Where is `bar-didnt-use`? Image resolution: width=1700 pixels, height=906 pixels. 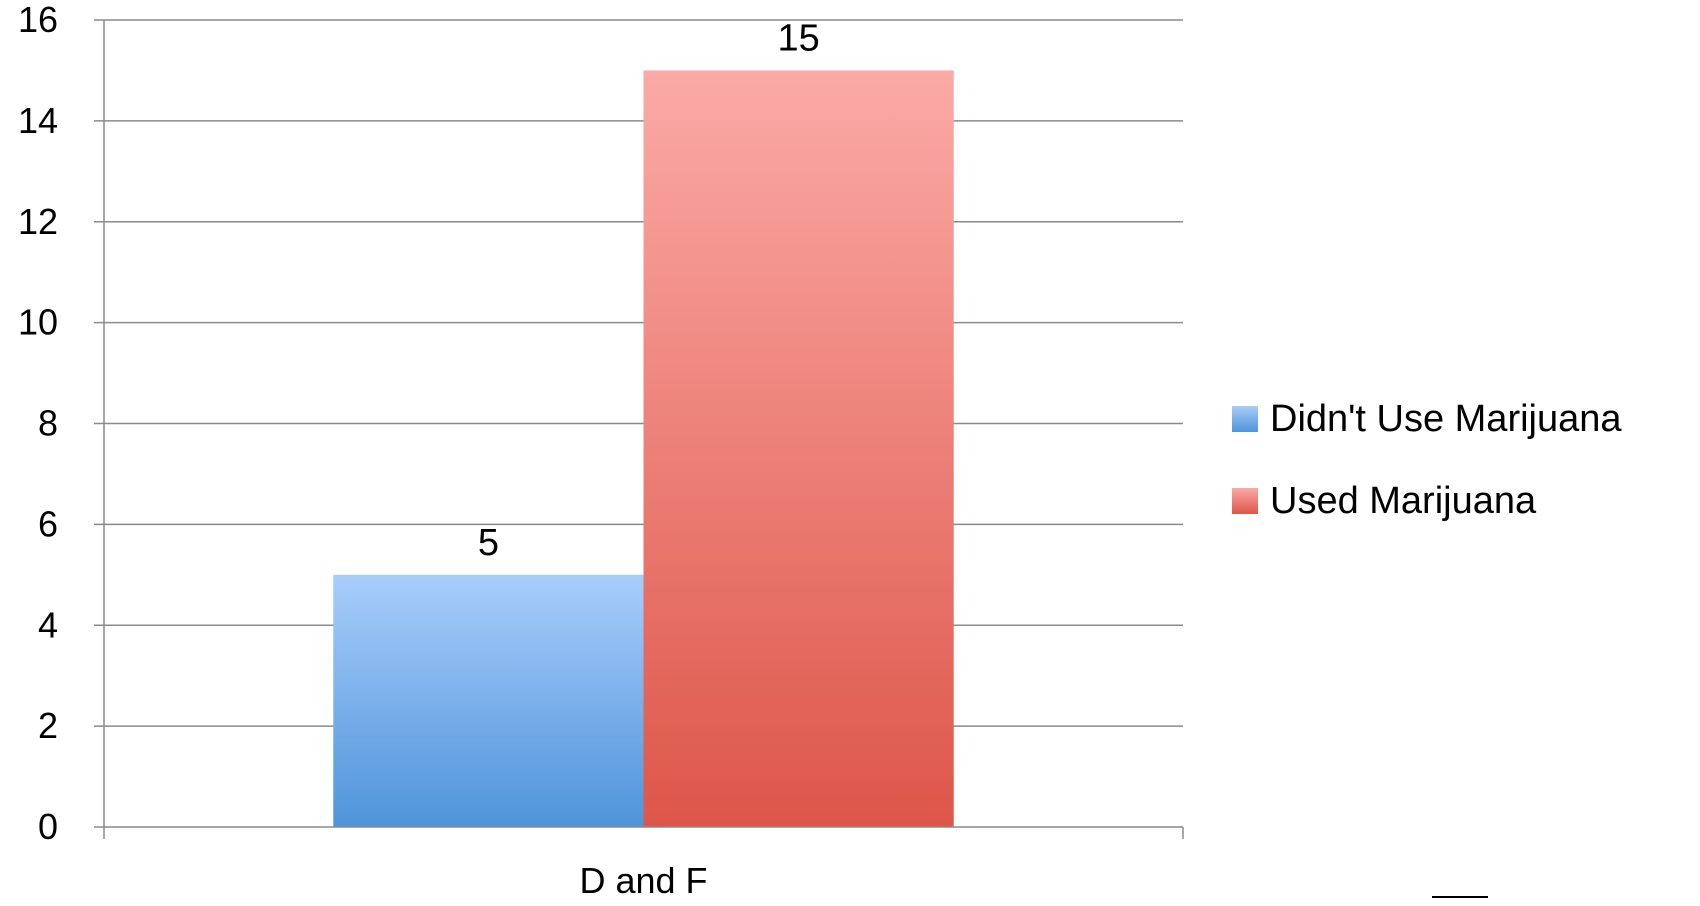 bar-didnt-use is located at coordinates (488, 700).